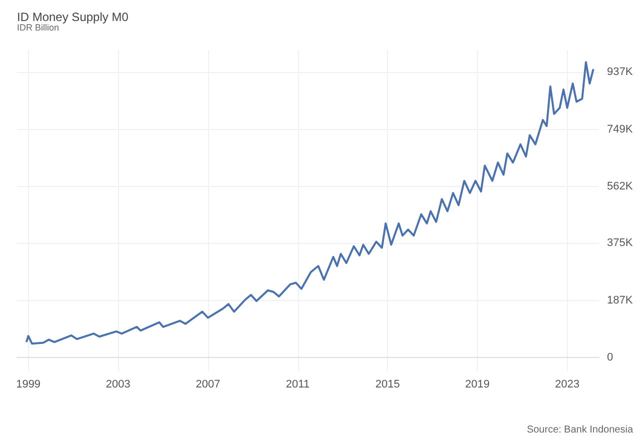 The width and height of the screenshot is (641, 443). Describe the element at coordinates (620, 300) in the screenshot. I see `y-tick-label: 187K` at that location.